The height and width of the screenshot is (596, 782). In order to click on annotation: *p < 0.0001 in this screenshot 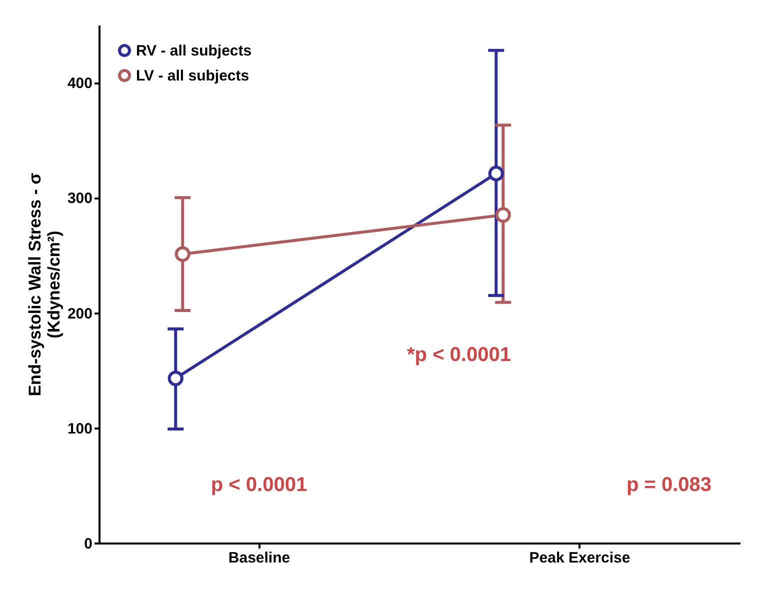, I will do `click(459, 355)`.